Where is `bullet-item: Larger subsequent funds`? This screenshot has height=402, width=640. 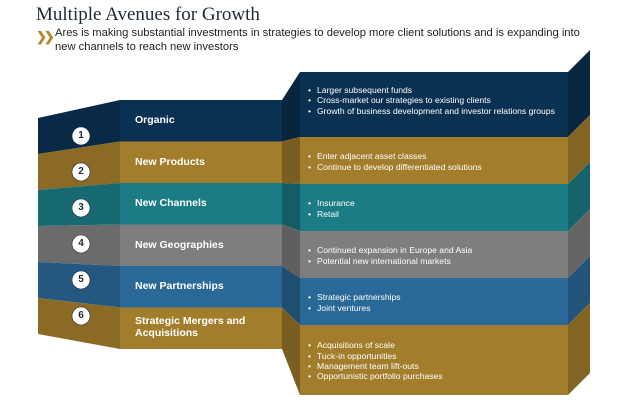
bullet-item: Larger subsequent funds is located at coordinates (433, 90).